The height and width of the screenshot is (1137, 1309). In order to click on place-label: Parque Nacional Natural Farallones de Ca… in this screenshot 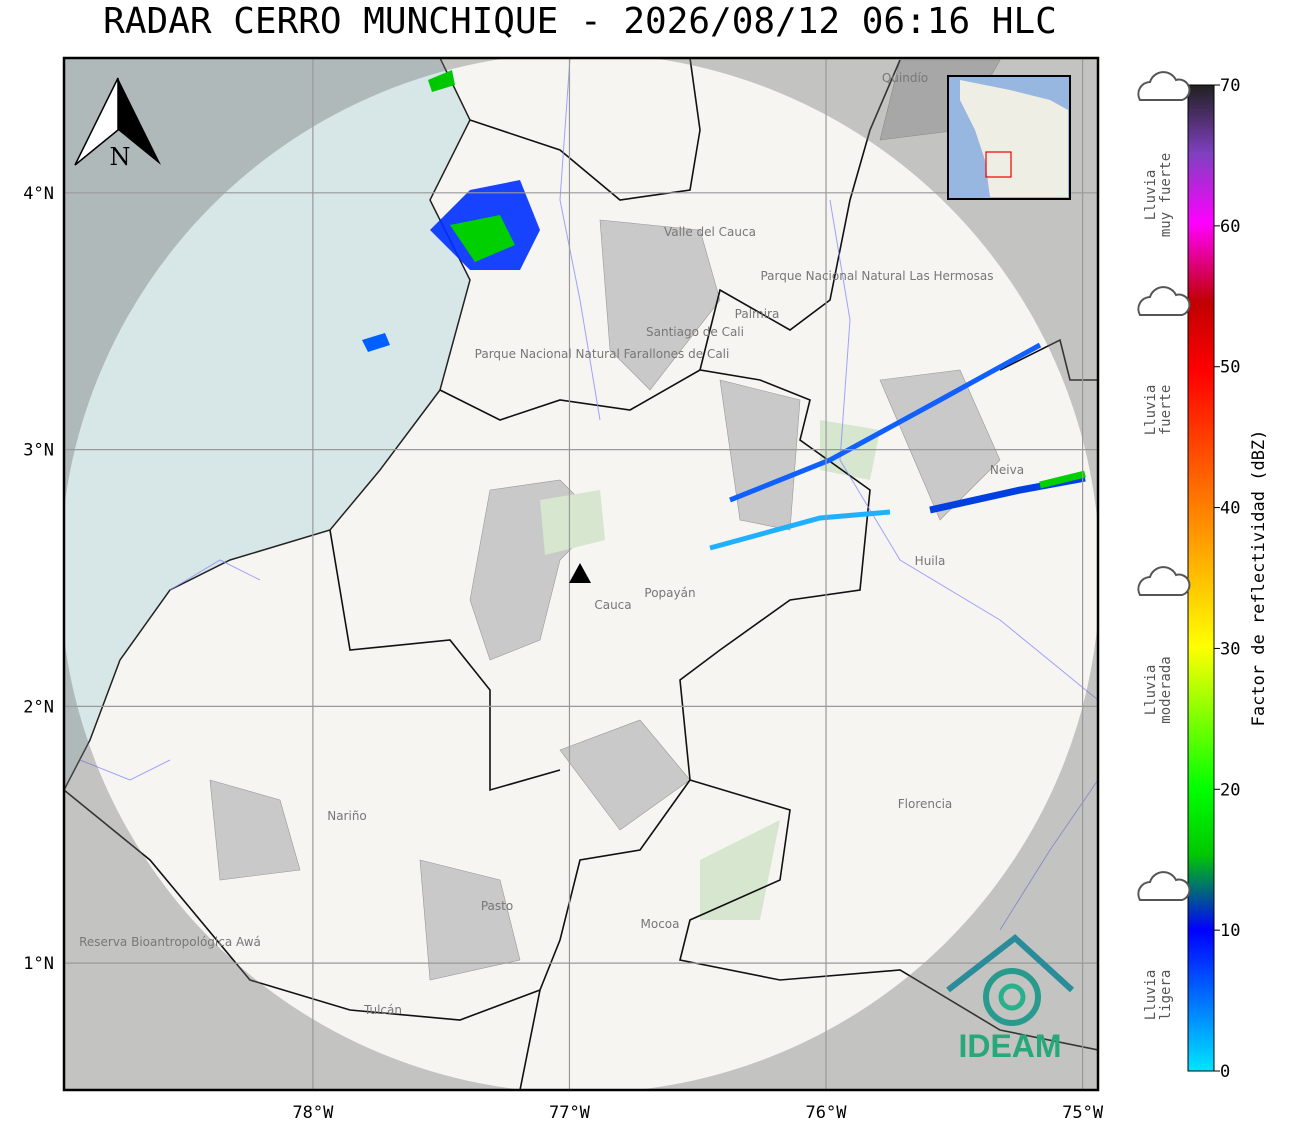, I will do `click(602, 354)`.